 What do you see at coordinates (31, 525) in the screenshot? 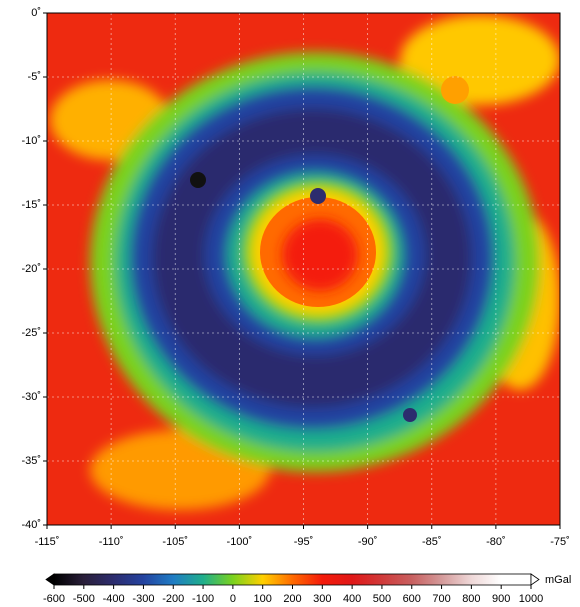
I see `y-tick-label: -40˚` at bounding box center [31, 525].